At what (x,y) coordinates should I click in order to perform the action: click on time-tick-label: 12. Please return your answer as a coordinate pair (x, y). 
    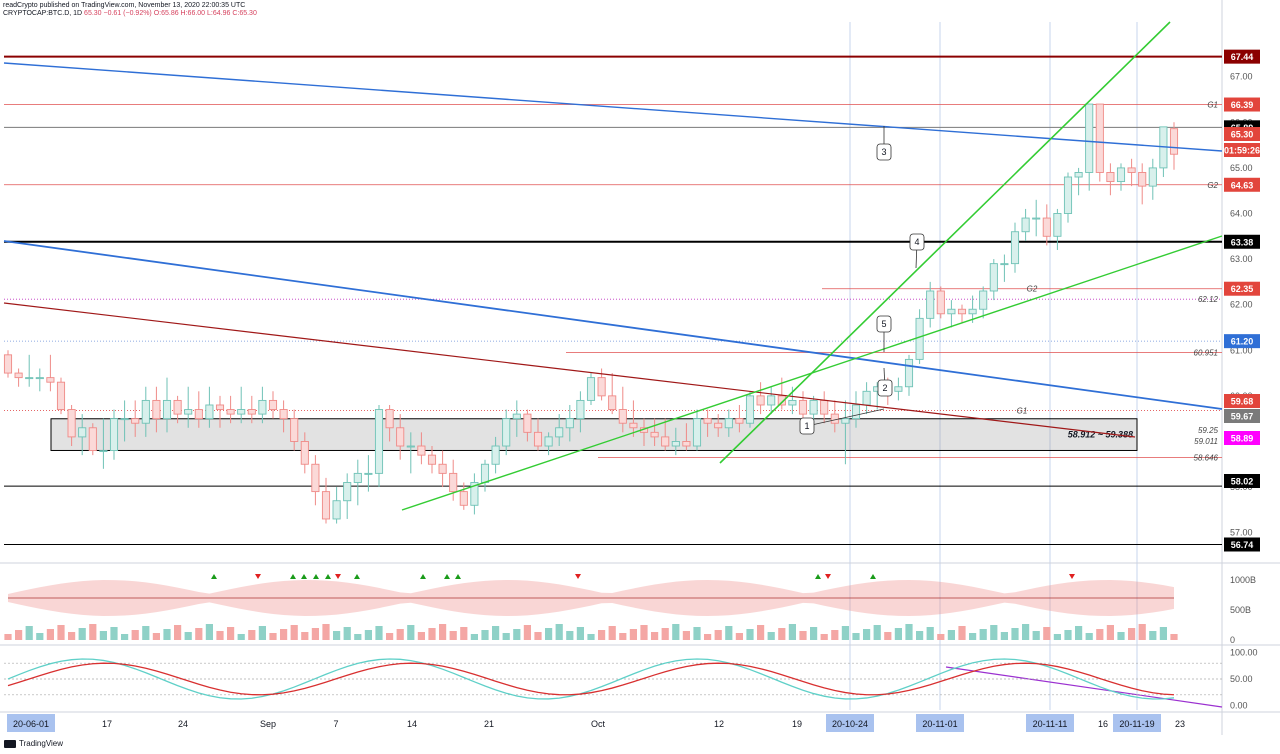
    Looking at the image, I should click on (719, 724).